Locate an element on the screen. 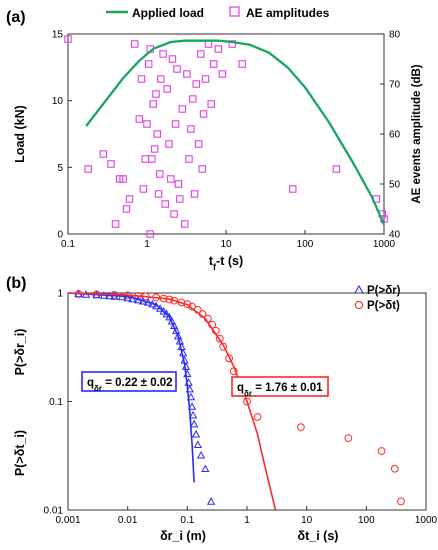  y-left-tick-label: 0 is located at coordinates (60, 235).